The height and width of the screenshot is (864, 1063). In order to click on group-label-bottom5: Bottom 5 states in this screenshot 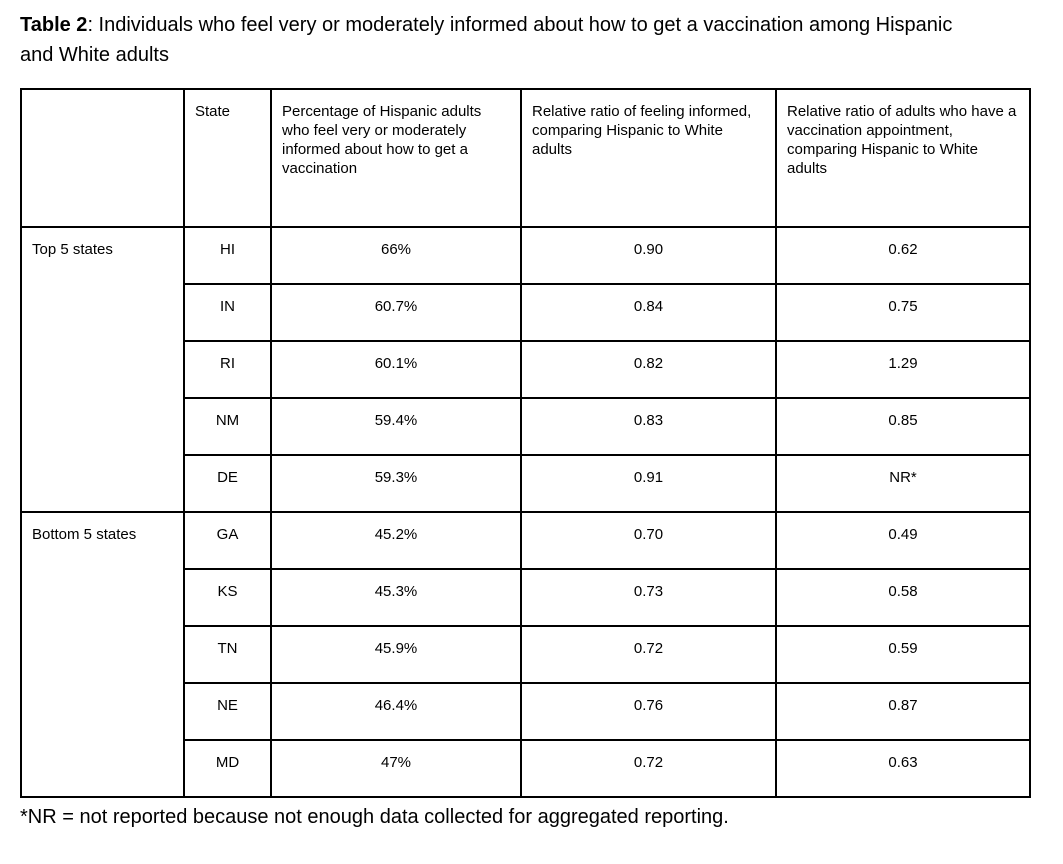, I will do `click(102, 654)`.